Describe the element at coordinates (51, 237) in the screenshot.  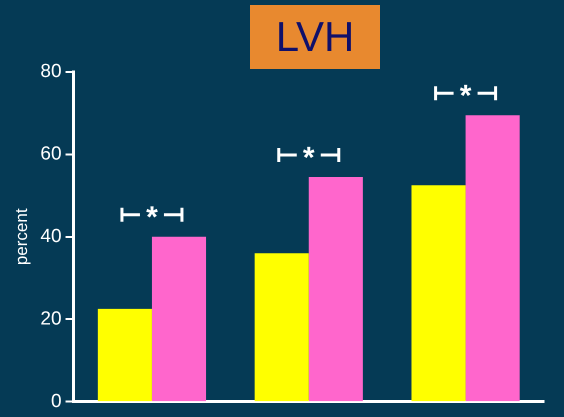
I see `y-tick-label: 40` at that location.